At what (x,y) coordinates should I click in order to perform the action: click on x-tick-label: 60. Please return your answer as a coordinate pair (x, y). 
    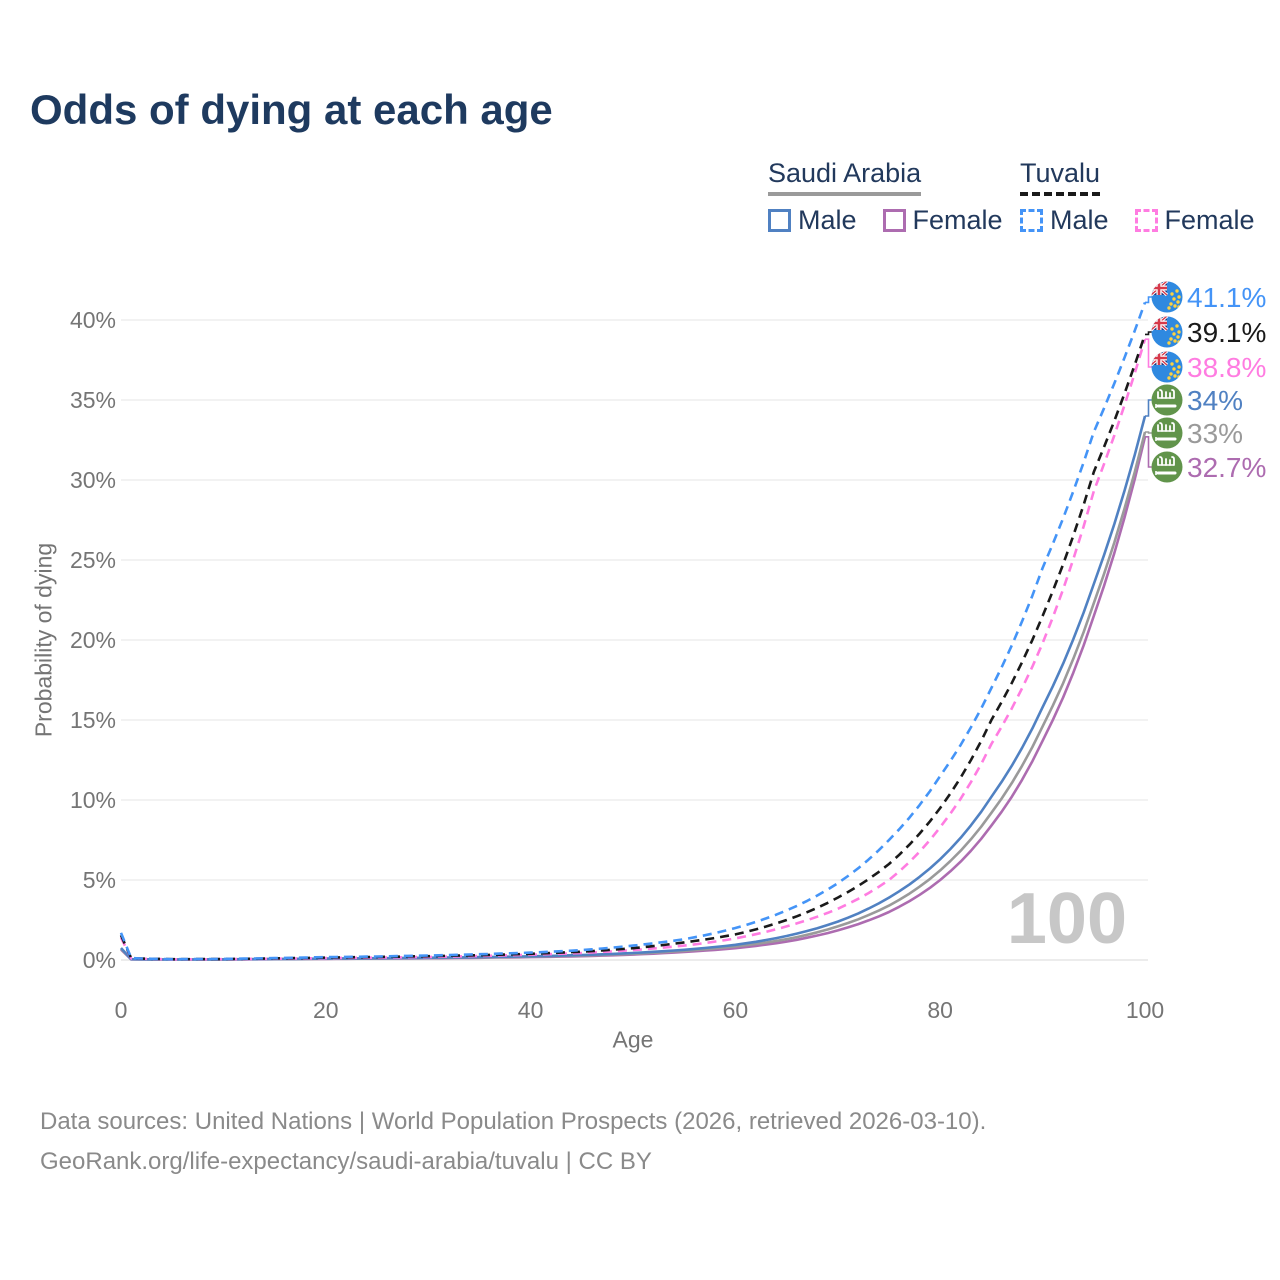
    Looking at the image, I should click on (736, 1010).